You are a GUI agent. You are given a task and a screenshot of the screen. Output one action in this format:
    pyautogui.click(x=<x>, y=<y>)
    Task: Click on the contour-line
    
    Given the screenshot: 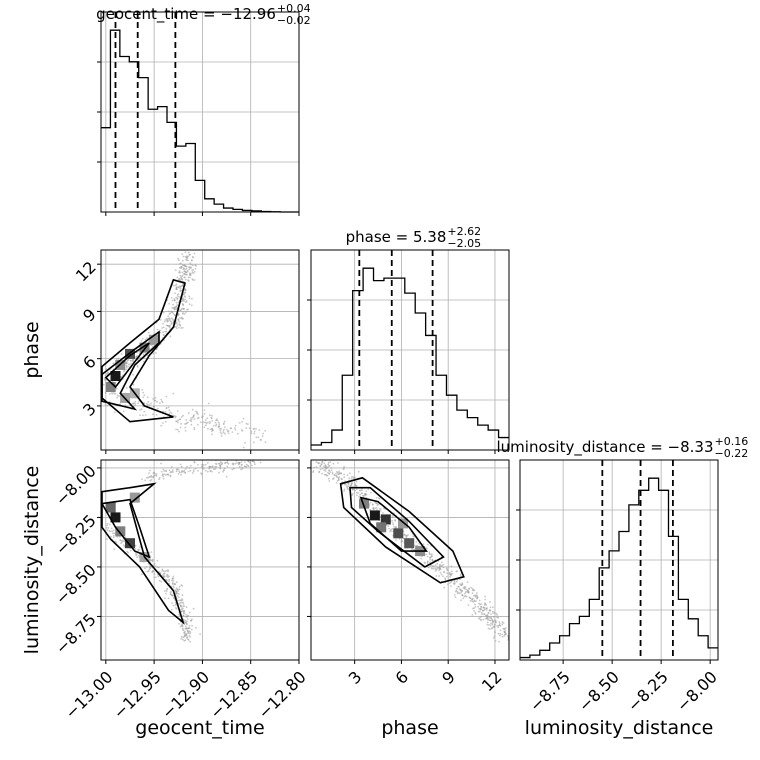 What is the action you would take?
    pyautogui.click(x=402, y=530)
    